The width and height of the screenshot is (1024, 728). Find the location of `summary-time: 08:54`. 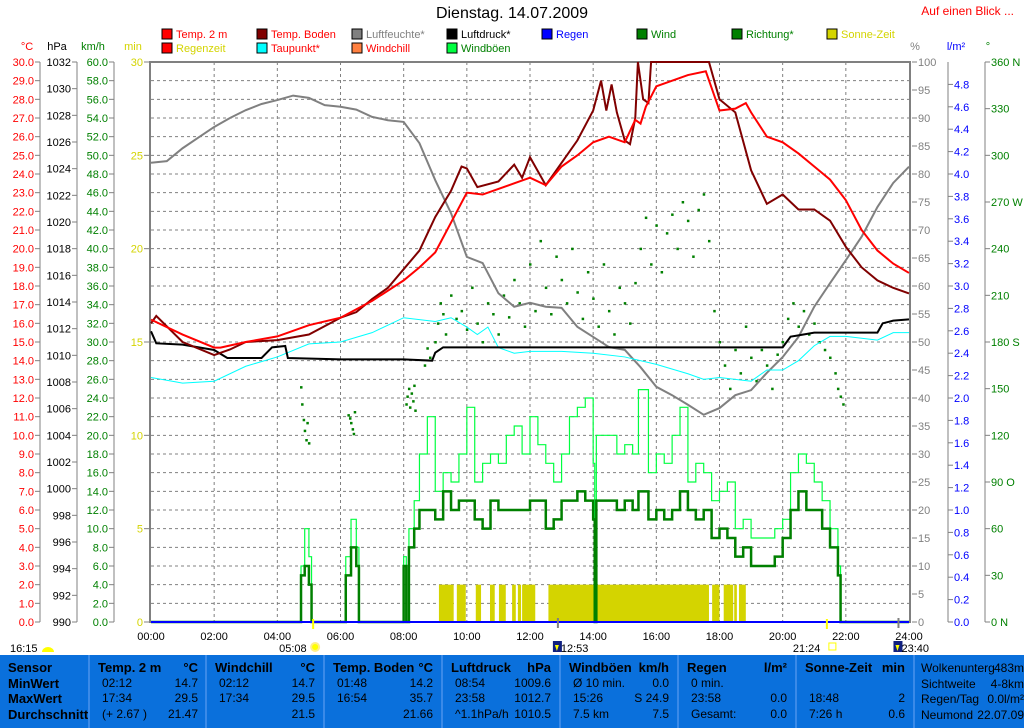

summary-time: 08:54 is located at coordinates (470, 683).